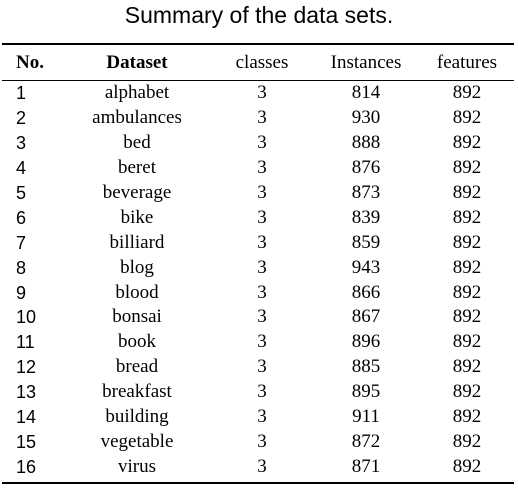  I want to click on dataset-name: bread, so click(137, 367).